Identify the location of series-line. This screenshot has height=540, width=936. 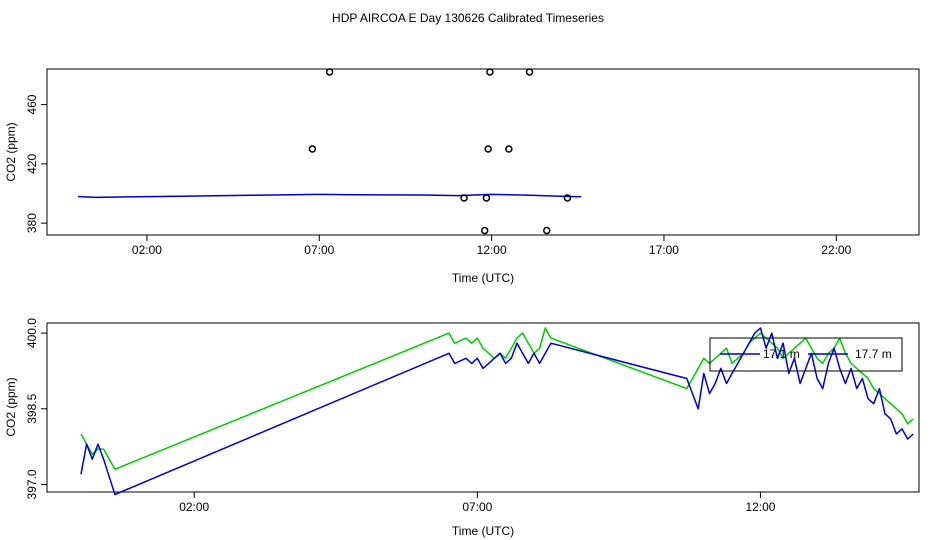
(329, 196).